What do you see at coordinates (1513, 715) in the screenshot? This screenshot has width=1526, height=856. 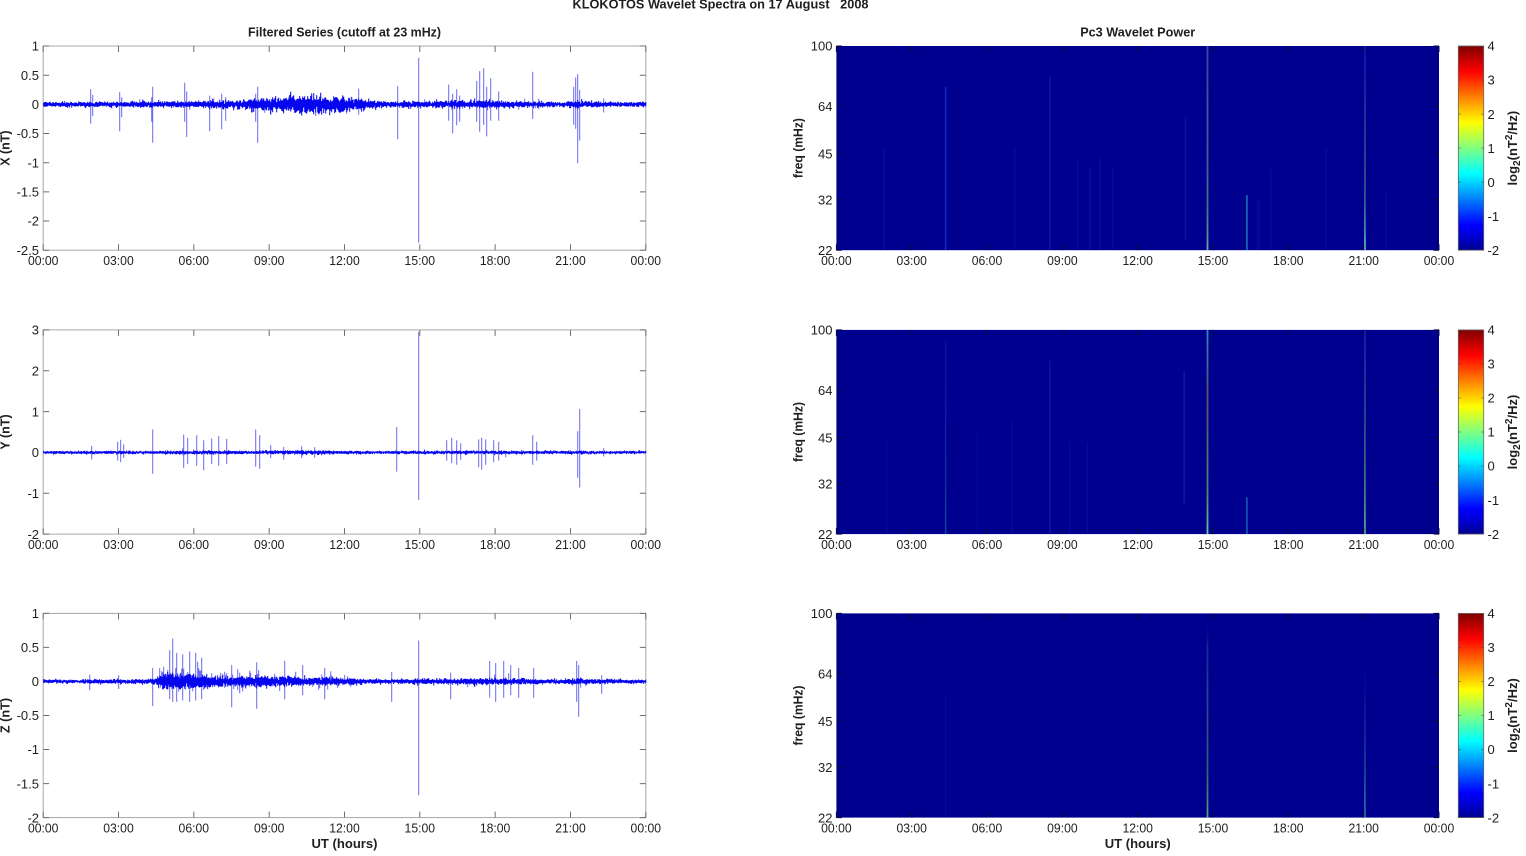 I see `svg-text: log2(nT2/Hz)` at bounding box center [1513, 715].